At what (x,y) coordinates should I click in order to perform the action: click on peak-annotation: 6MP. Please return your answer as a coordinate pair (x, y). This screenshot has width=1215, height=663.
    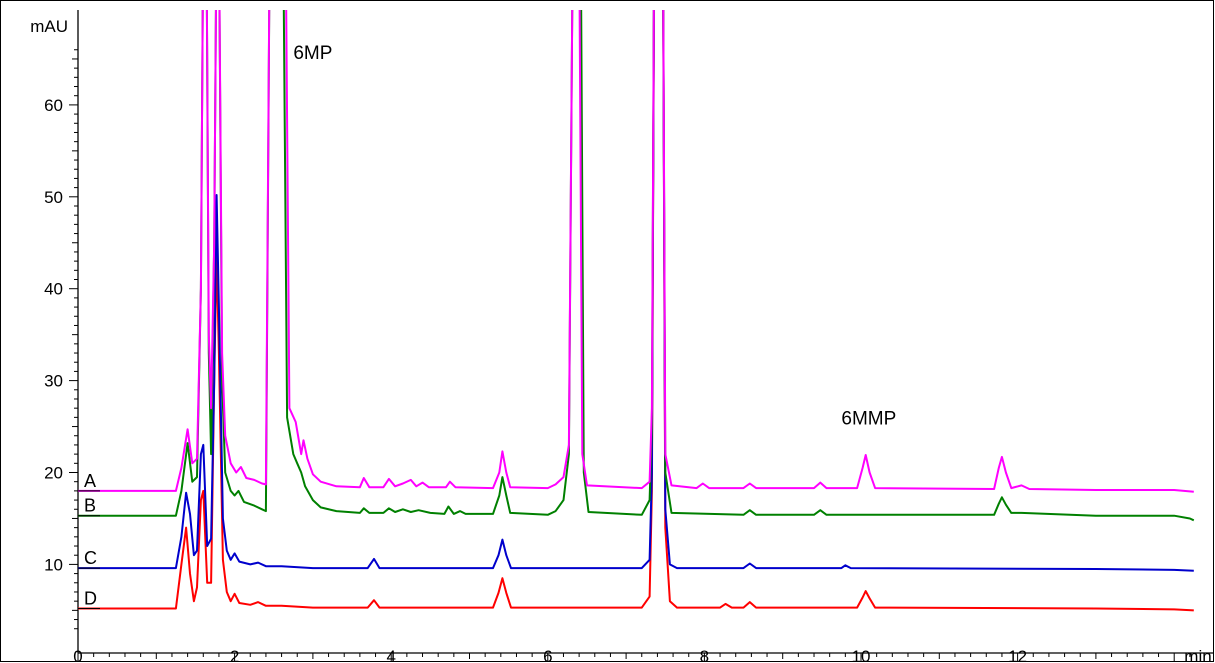
    Looking at the image, I should click on (312, 53).